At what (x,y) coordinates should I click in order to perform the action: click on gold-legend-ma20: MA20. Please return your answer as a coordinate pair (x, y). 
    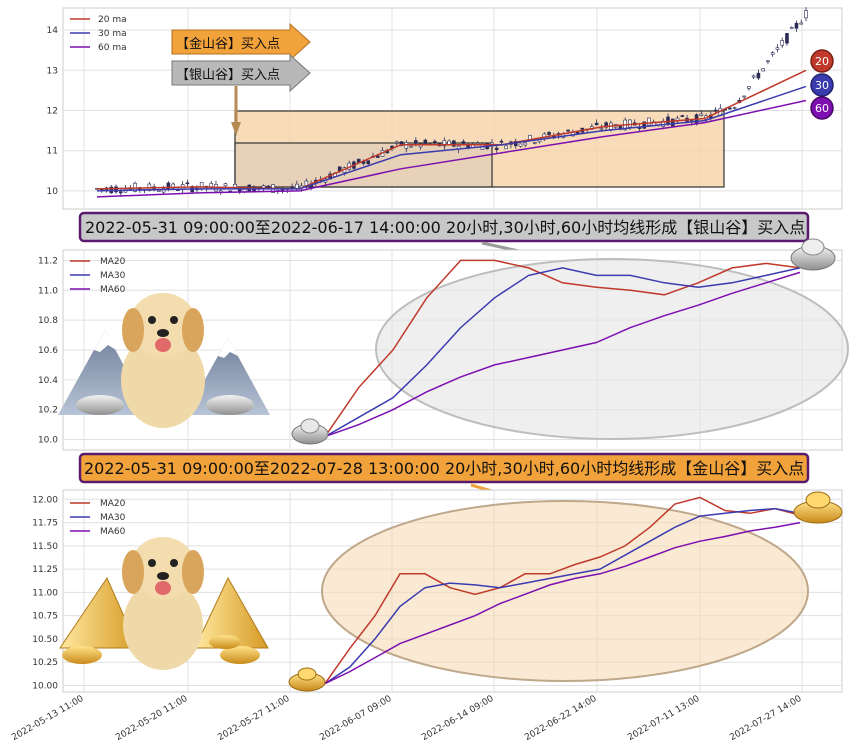
    Looking at the image, I should click on (113, 504).